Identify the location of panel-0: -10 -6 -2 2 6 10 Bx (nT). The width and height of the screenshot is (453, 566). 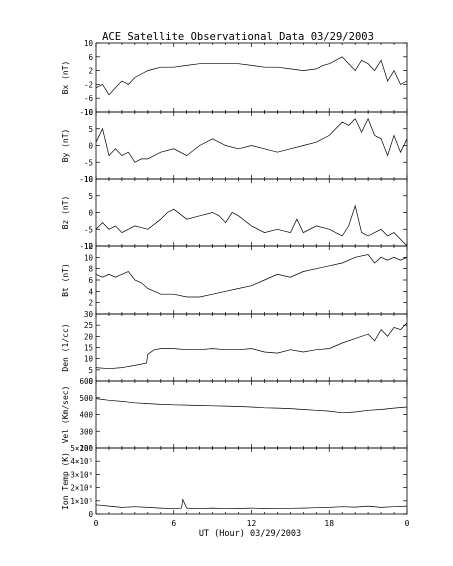
(234, 78).